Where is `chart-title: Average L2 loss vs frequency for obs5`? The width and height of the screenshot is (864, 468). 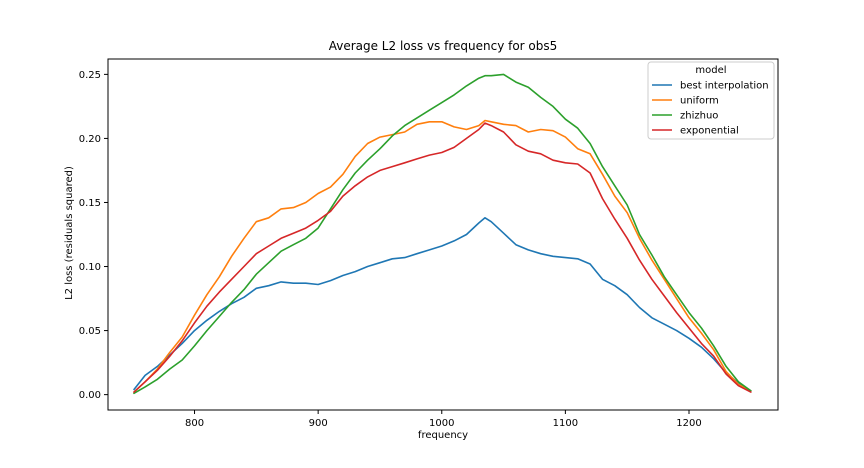 chart-title: Average L2 loss vs frequency for obs5 is located at coordinates (443, 46).